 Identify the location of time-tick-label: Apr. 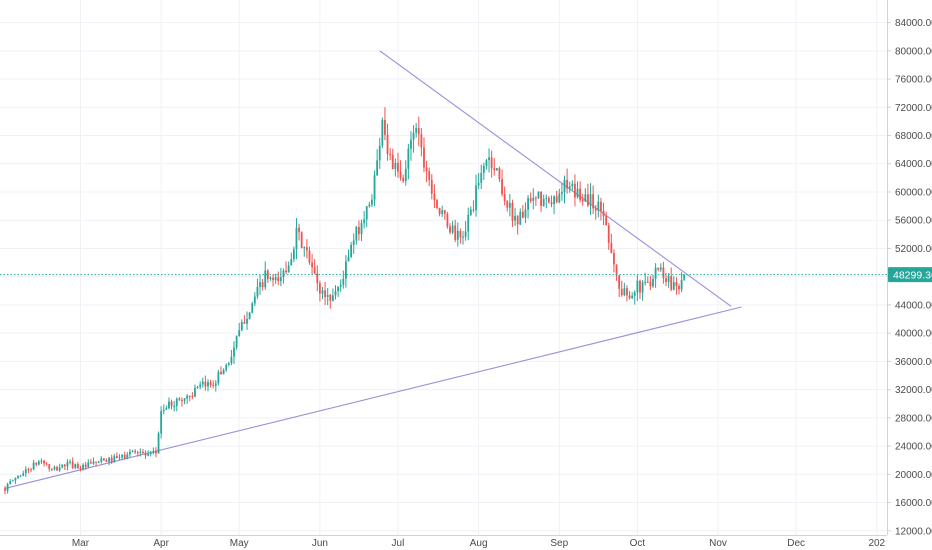
(161, 543).